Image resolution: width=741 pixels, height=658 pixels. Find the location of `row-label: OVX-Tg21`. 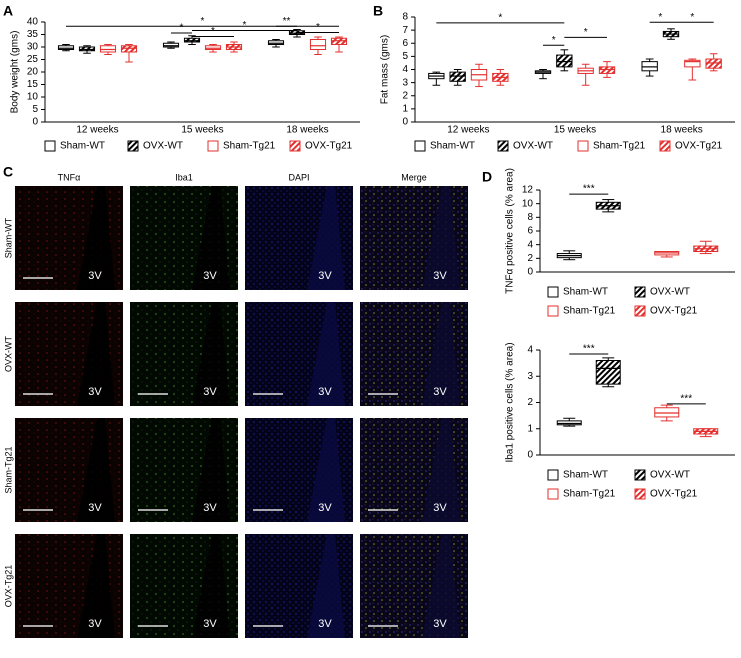

row-label: OVX-Tg21 is located at coordinates (8, 586).